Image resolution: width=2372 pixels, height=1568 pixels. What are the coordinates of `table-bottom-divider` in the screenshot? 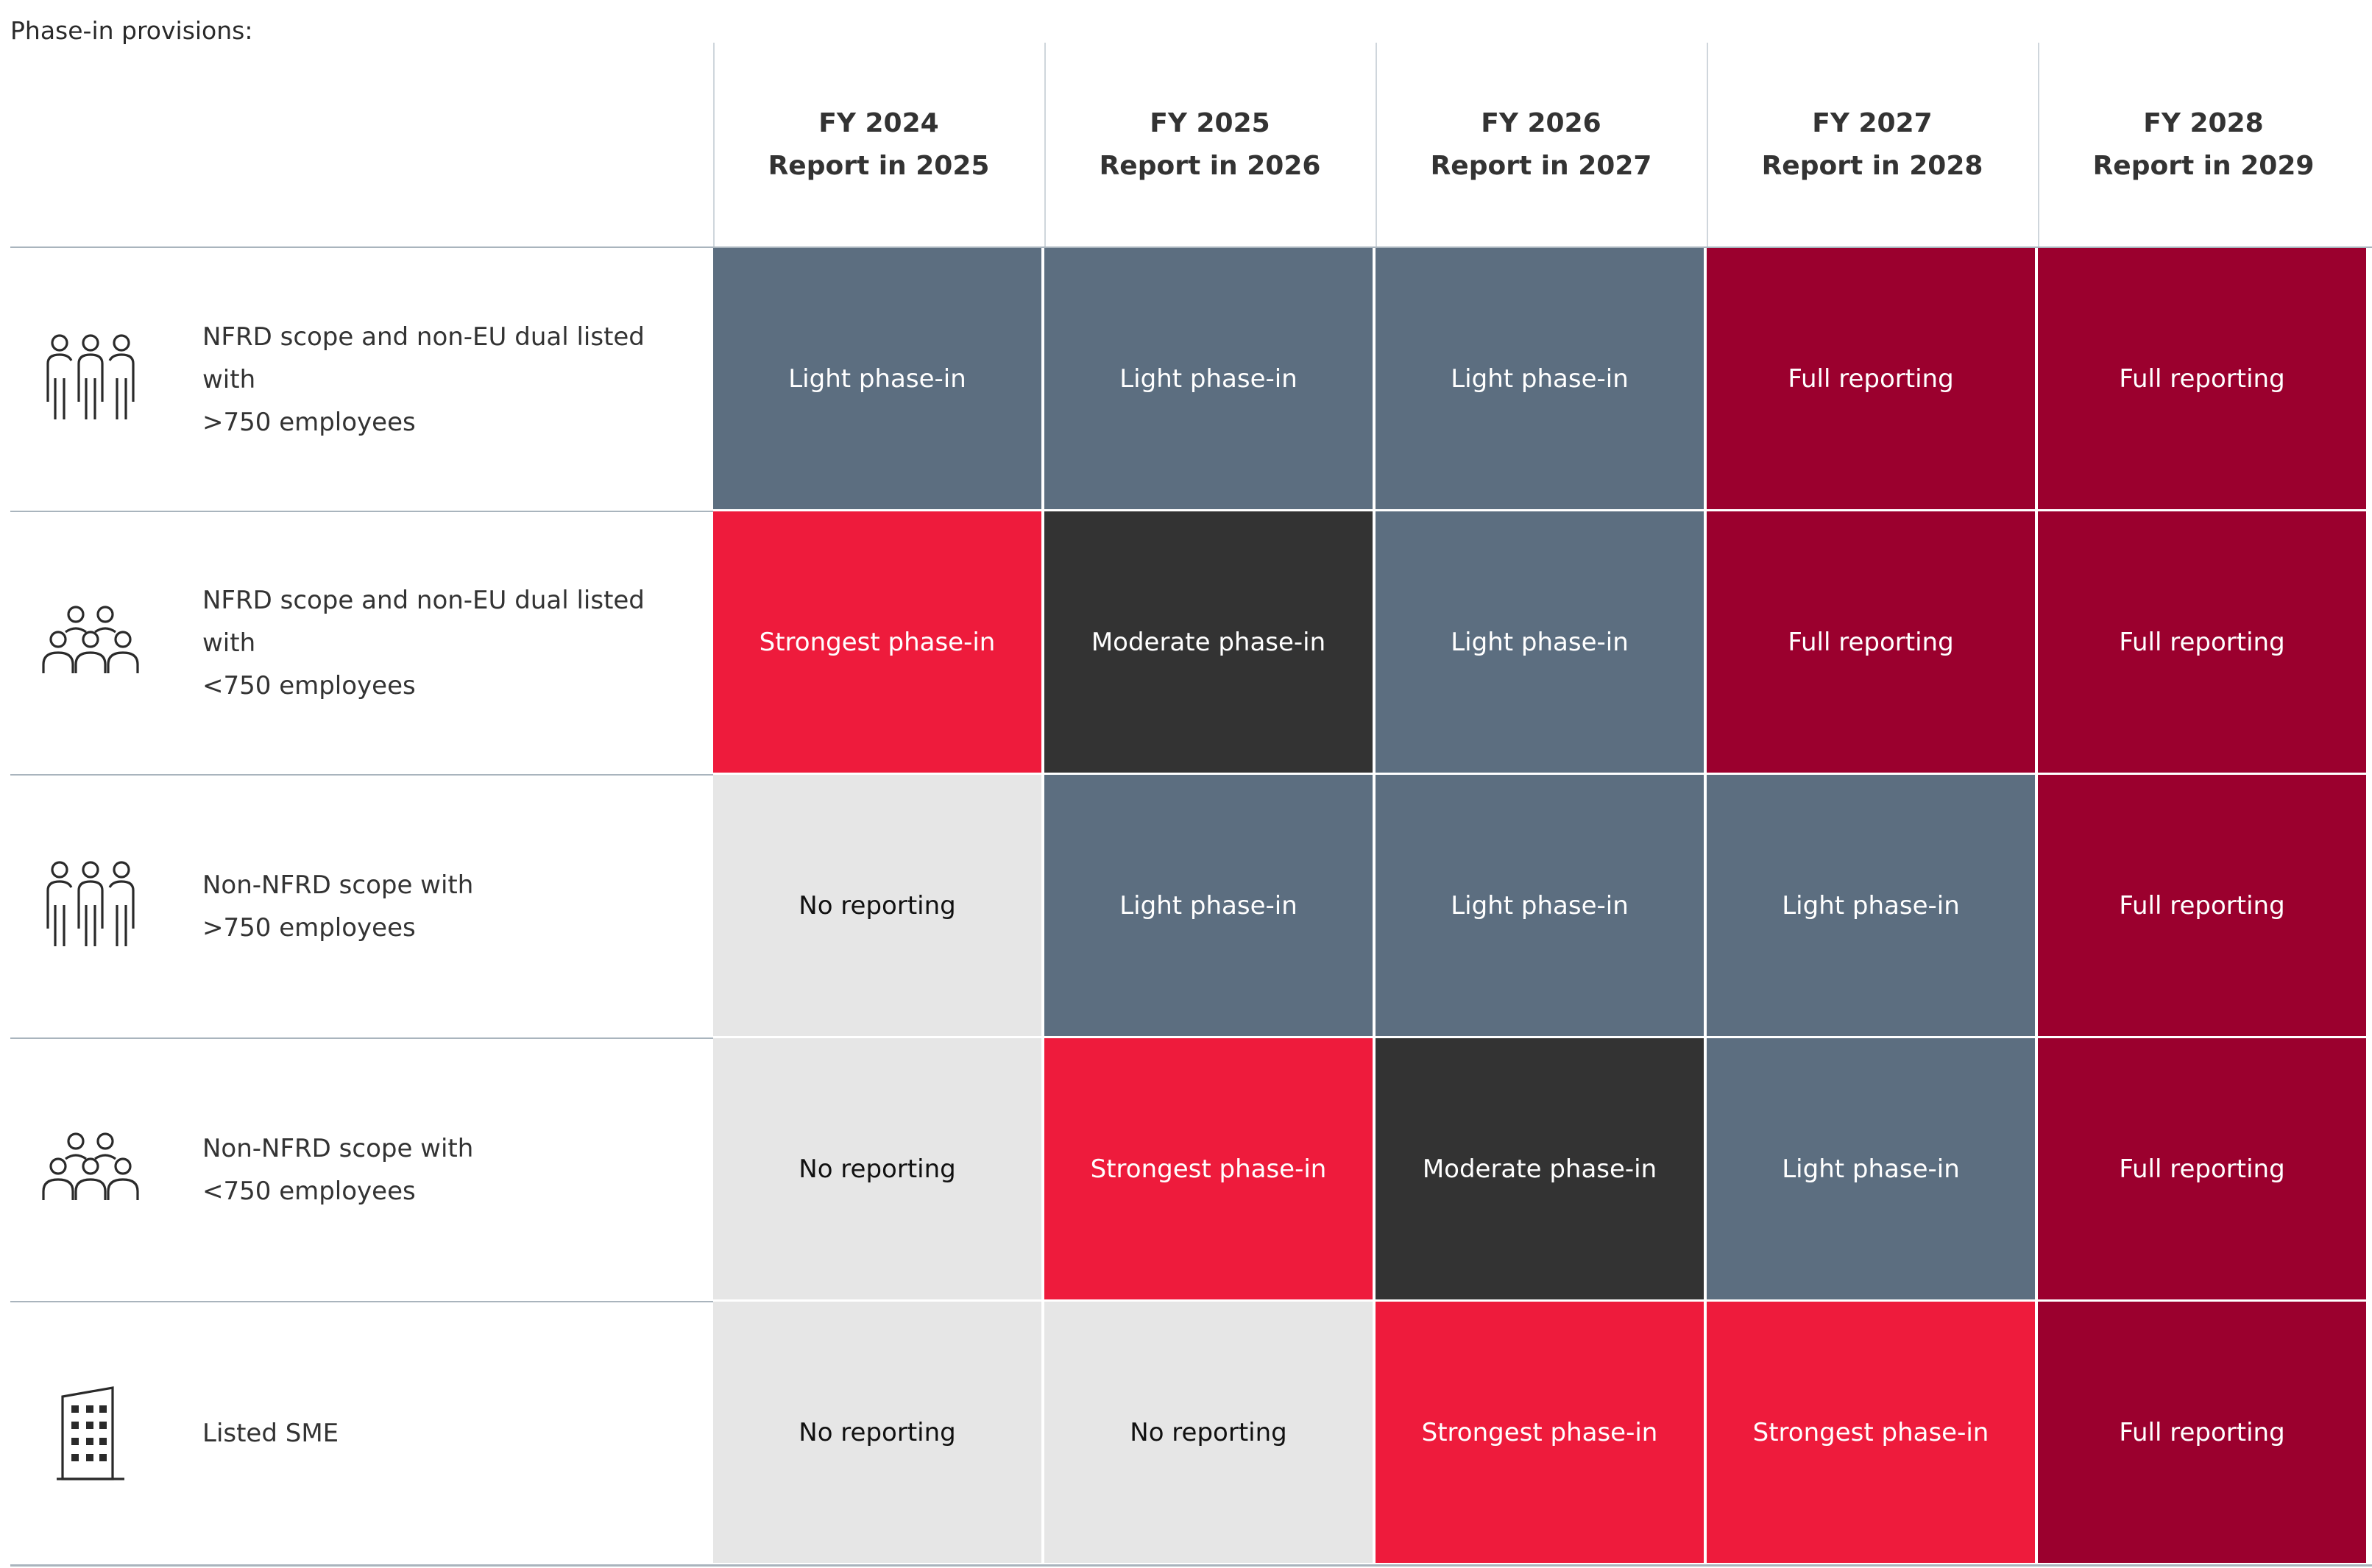 It's located at (1191, 1565).